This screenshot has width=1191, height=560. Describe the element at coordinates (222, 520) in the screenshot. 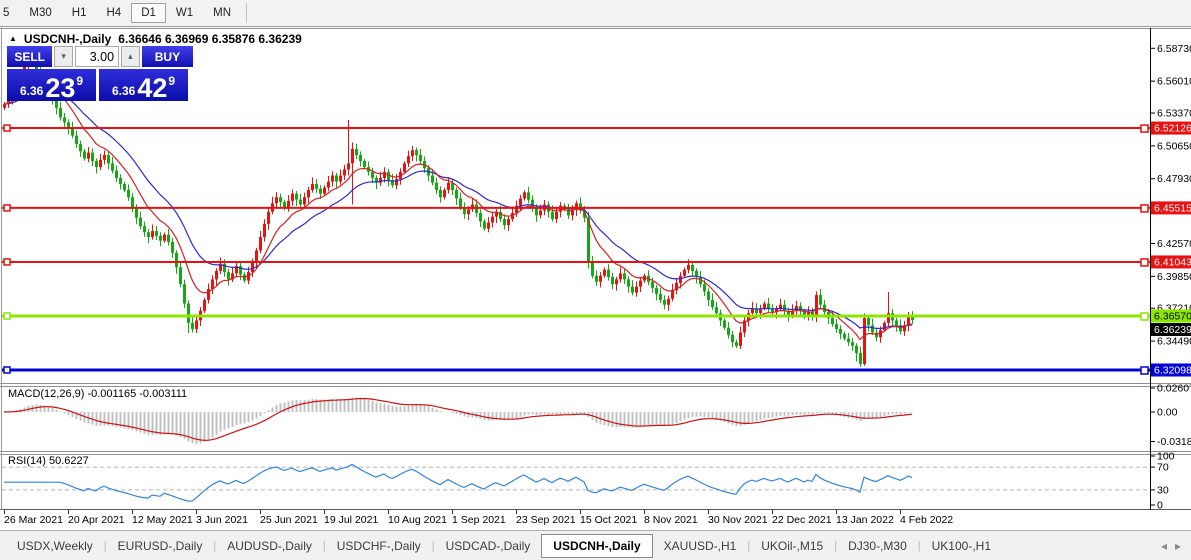

I see `svg-text: 3 Jun 2021` at that location.